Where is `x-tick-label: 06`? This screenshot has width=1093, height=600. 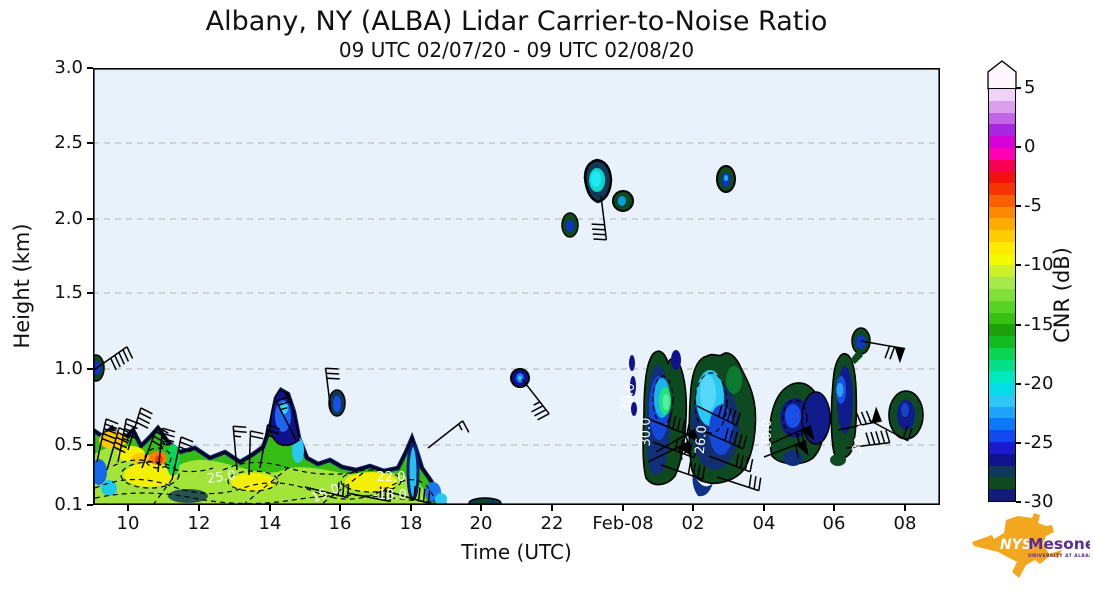 x-tick-label: 06 is located at coordinates (834, 523).